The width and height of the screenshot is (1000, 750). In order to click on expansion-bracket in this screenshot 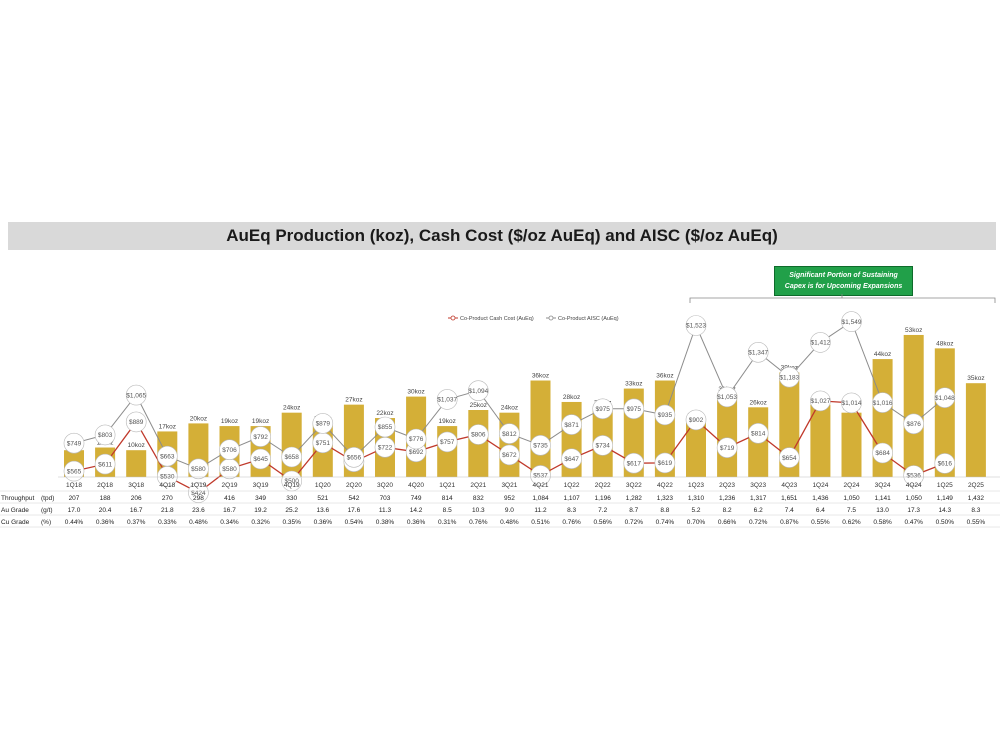, I will do `click(842, 298)`.